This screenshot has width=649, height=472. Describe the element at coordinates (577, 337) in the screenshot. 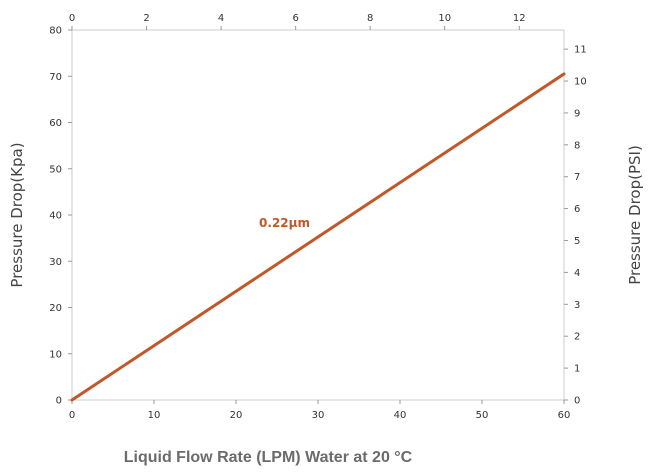

I see `right-y-tick-label: 2` at that location.